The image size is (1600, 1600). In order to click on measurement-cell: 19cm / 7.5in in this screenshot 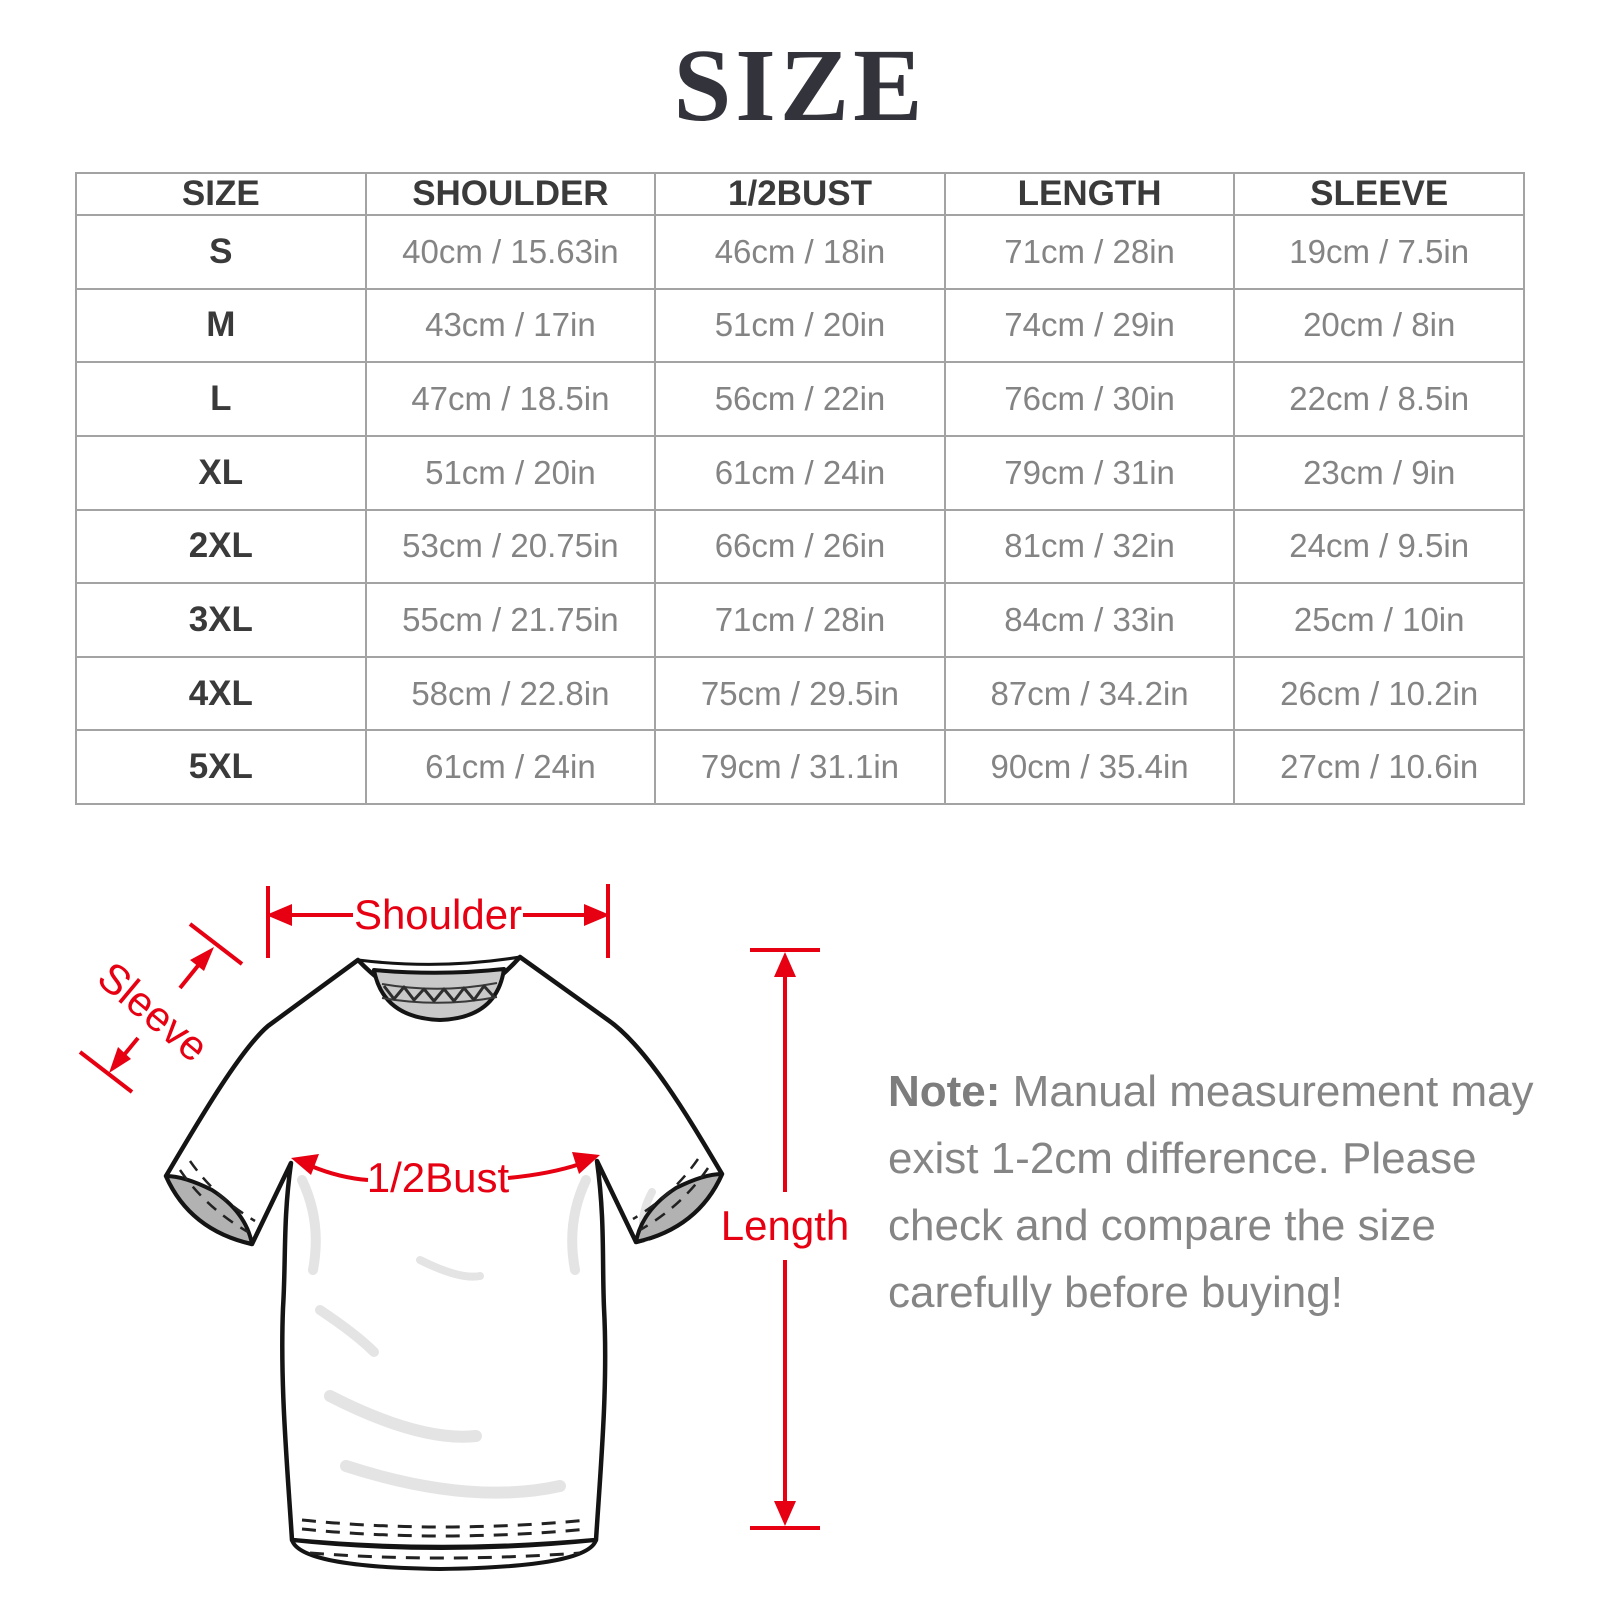, I will do `click(1379, 252)`.